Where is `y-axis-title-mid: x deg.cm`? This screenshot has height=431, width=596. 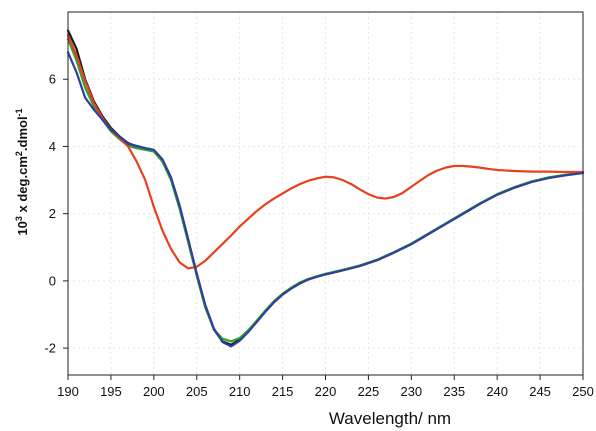 y-axis-title-mid: x deg.cm is located at coordinates (22, 186).